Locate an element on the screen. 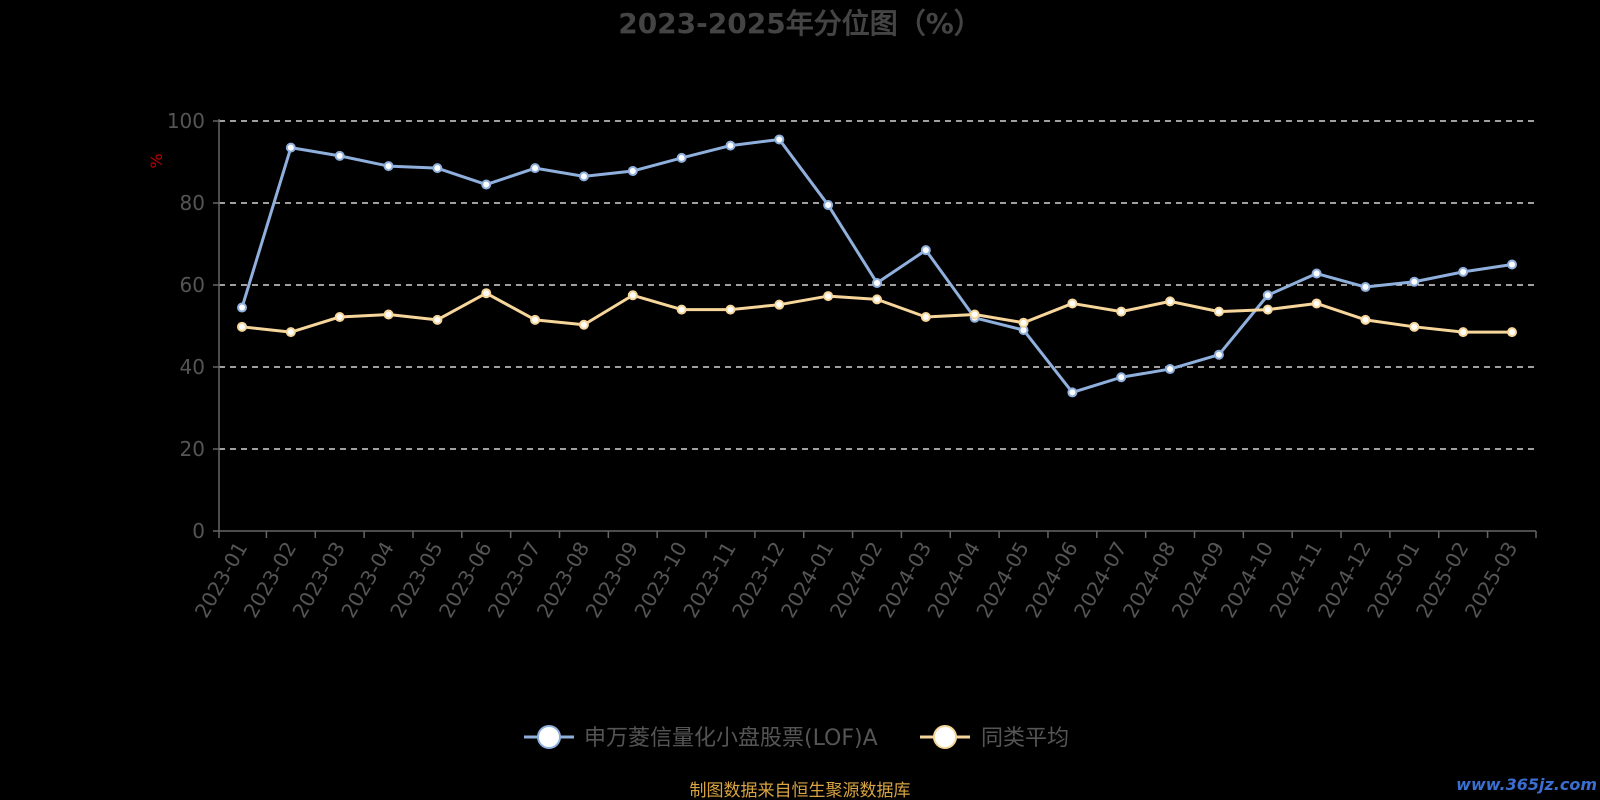 The width and height of the screenshot is (1600, 800). data-source-note: 制图数据来自恒生聚源数据库 is located at coordinates (800, 790).